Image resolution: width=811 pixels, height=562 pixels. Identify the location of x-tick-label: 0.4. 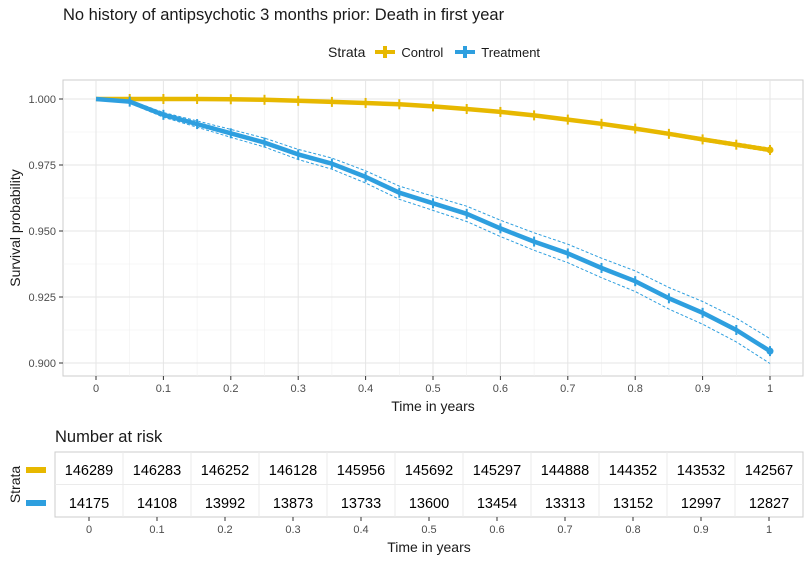
(365, 389).